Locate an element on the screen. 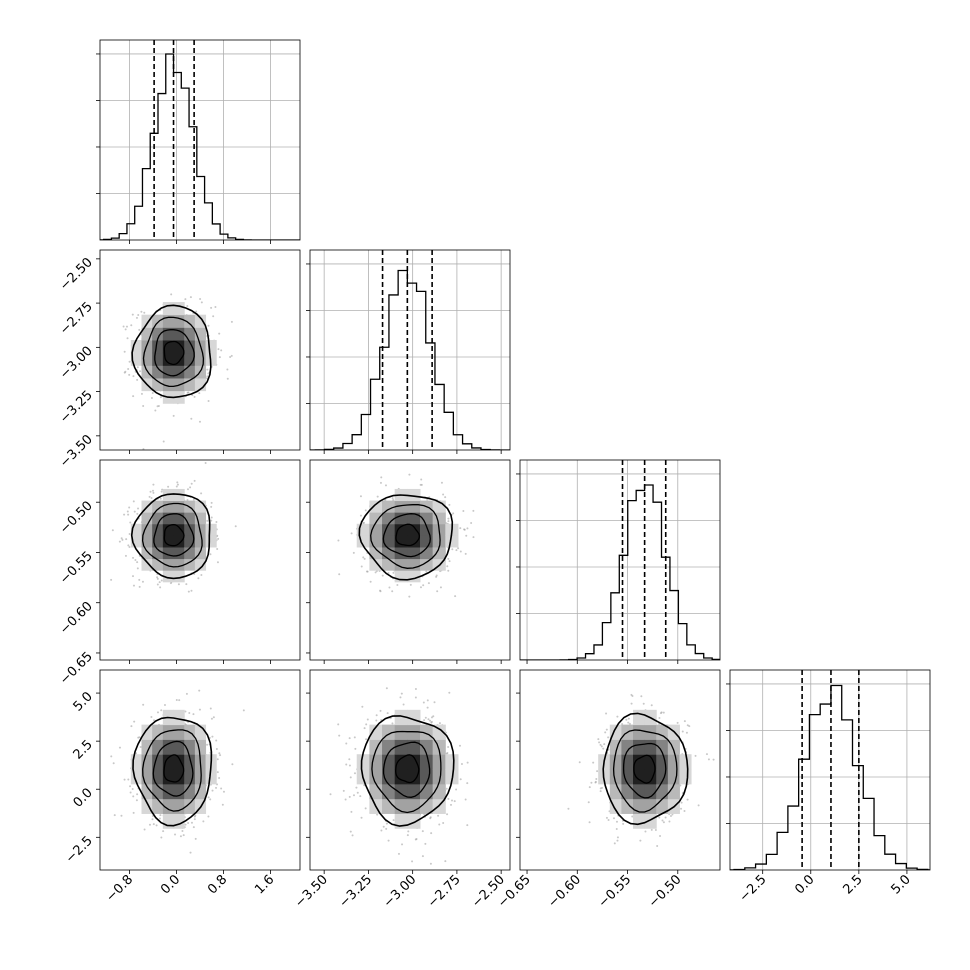  x-tick-label: −3.25 is located at coordinates (355, 891).